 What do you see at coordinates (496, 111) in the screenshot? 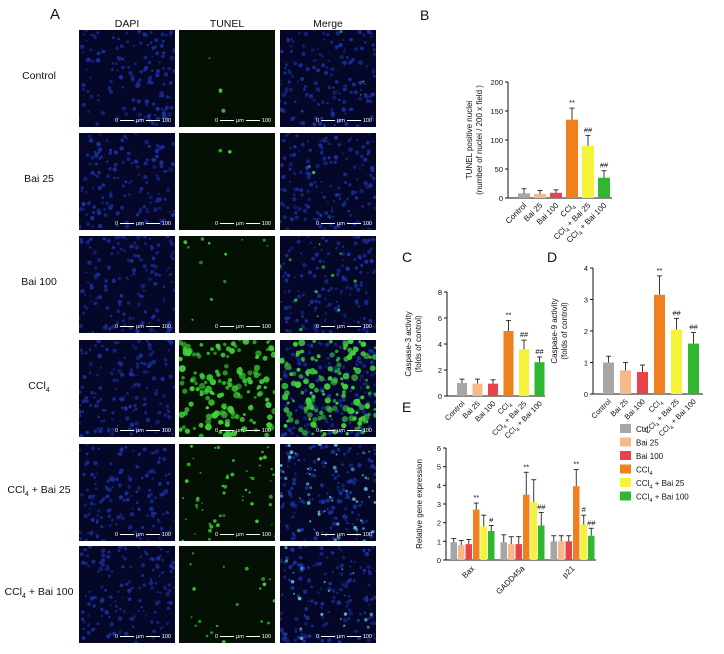
I see `y-tick-label: 150` at bounding box center [496, 111].